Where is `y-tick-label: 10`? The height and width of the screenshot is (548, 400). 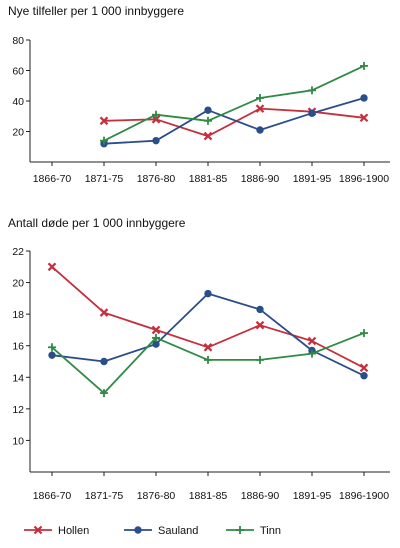 y-tick-label: 10 is located at coordinates (18, 441).